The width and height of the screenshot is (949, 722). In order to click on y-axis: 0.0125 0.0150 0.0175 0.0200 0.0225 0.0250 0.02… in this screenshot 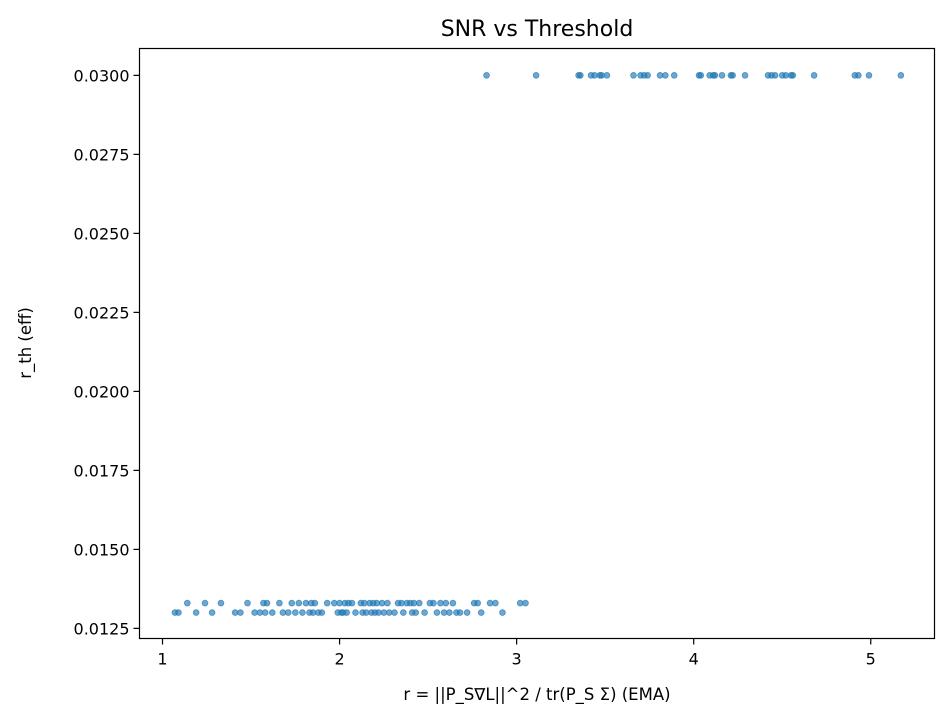, I will do `click(107, 352)`.